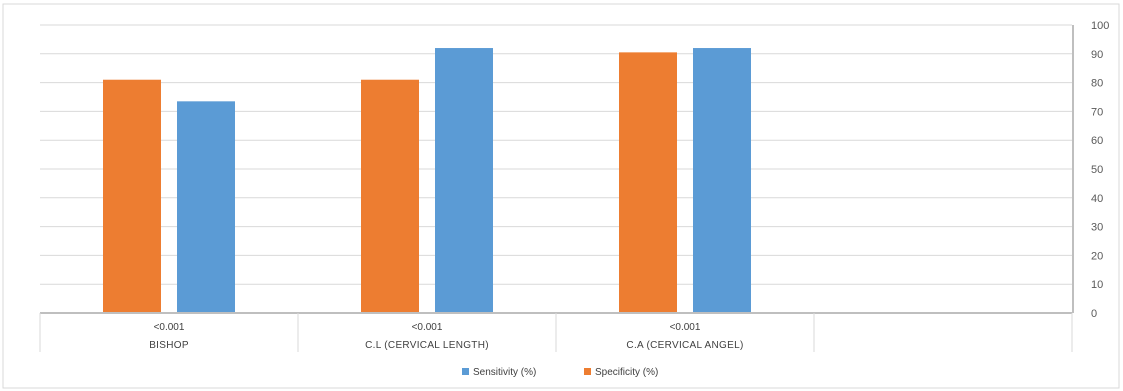 The width and height of the screenshot is (1123, 391). I want to click on legend-label: Sensitivity (%), so click(504, 372).